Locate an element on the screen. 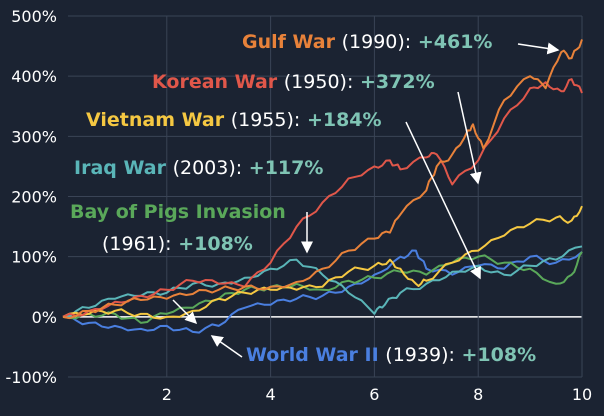 This screenshot has width=604, height=416. series-name: Bay of Pigs Invasion is located at coordinates (178, 212).